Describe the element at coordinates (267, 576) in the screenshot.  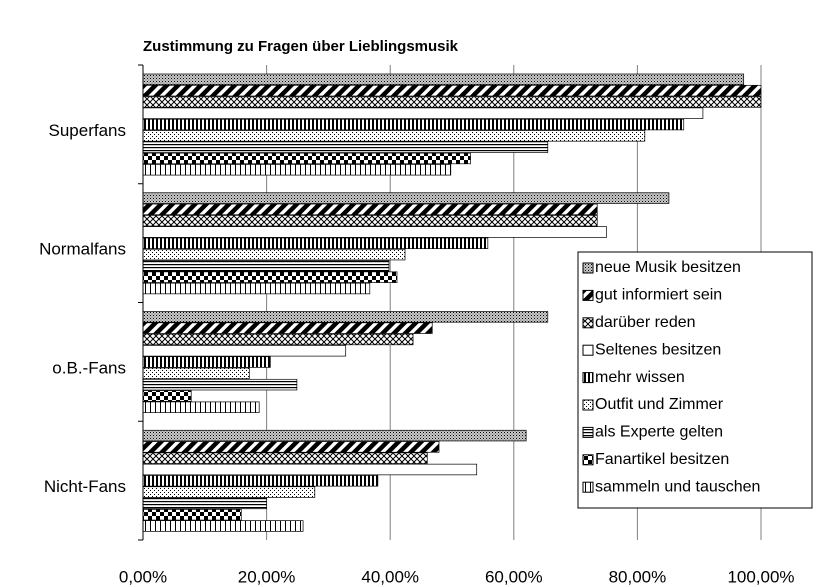
I see `x-tick-label: 20,00%` at that location.